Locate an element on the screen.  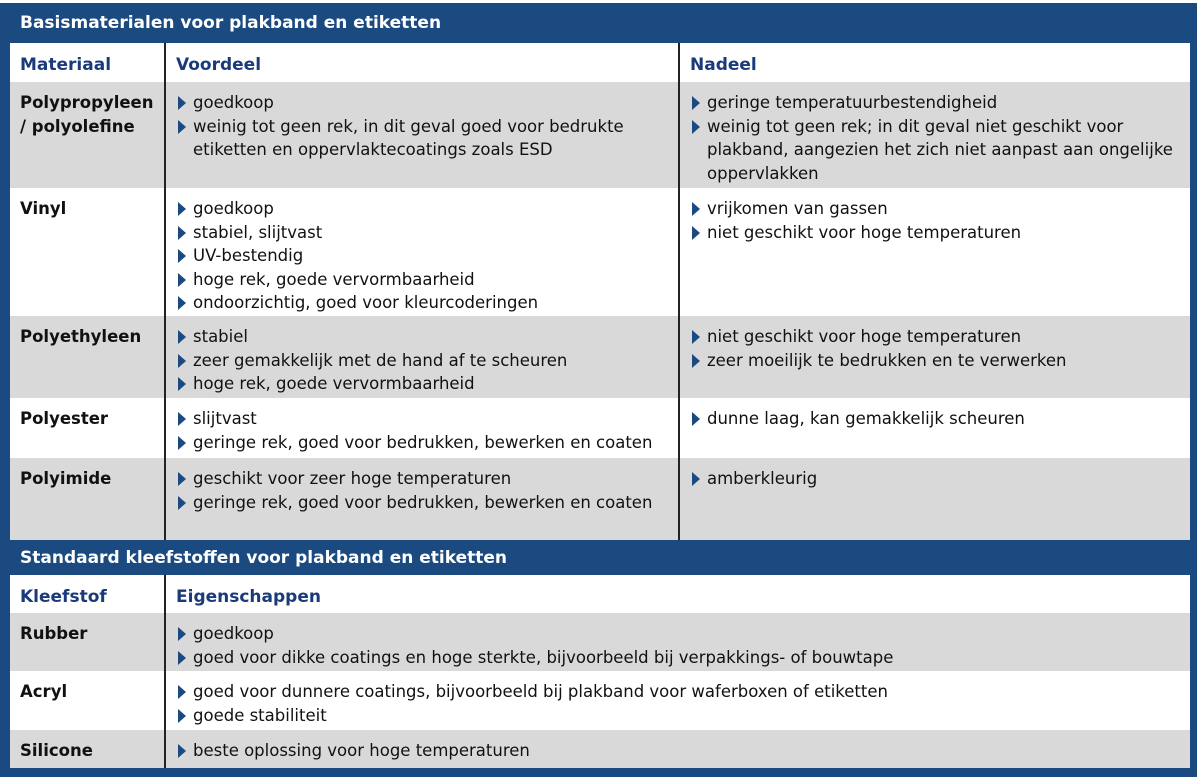
adhesive-name: Acryl is located at coordinates (44, 691).